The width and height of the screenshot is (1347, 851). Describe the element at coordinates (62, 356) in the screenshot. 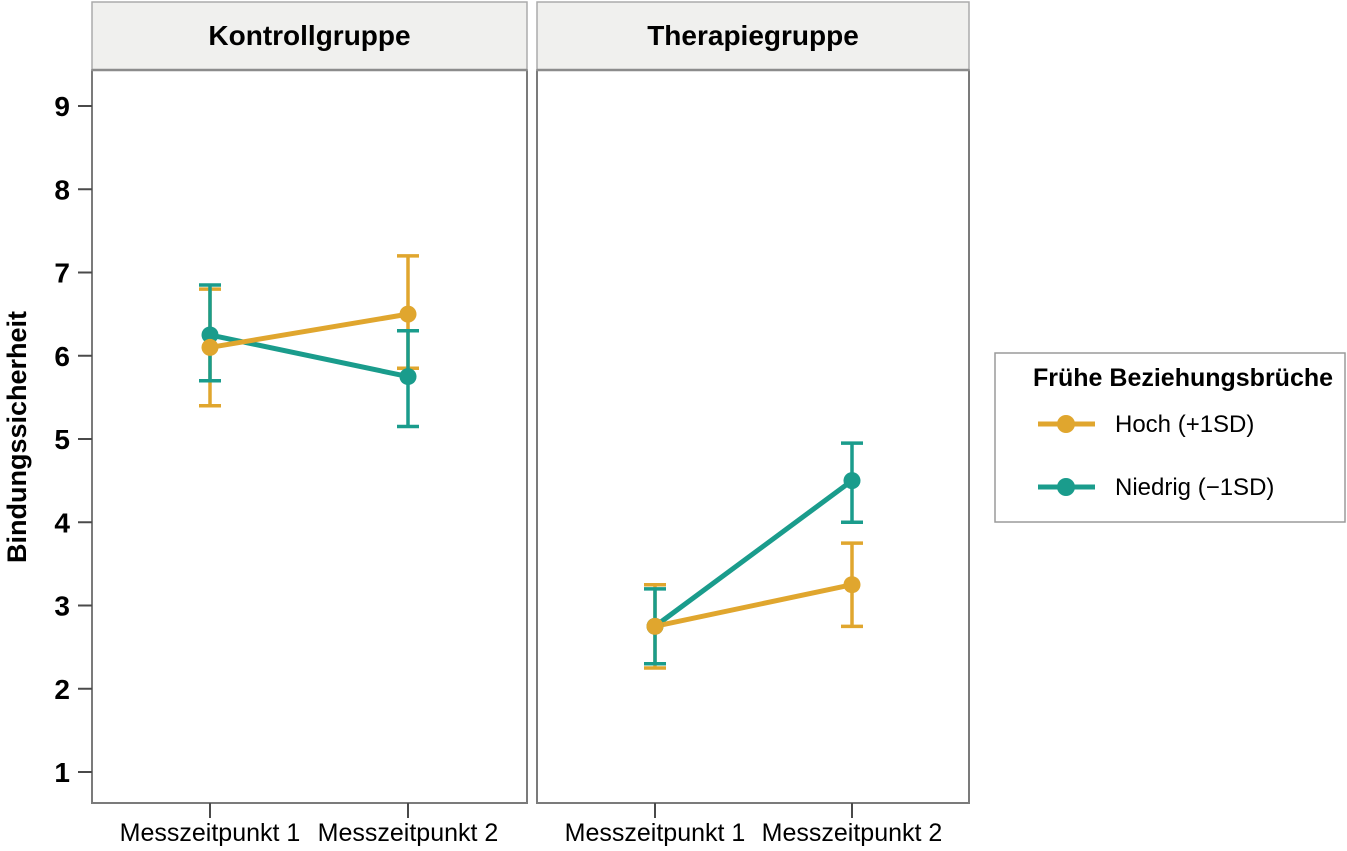

I see `y-tick-label: 6` at that location.